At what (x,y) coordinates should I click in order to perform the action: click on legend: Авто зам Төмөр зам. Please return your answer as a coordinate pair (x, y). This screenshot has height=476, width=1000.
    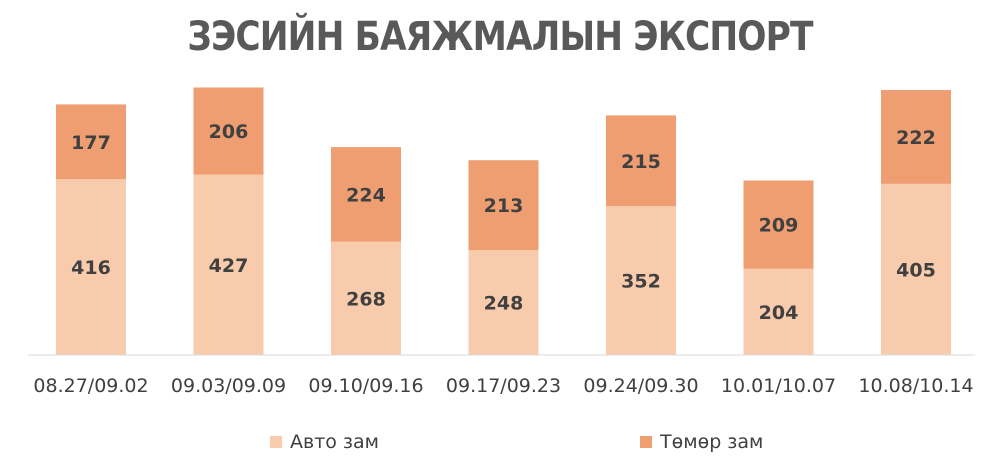
    Looking at the image, I should click on (516, 442).